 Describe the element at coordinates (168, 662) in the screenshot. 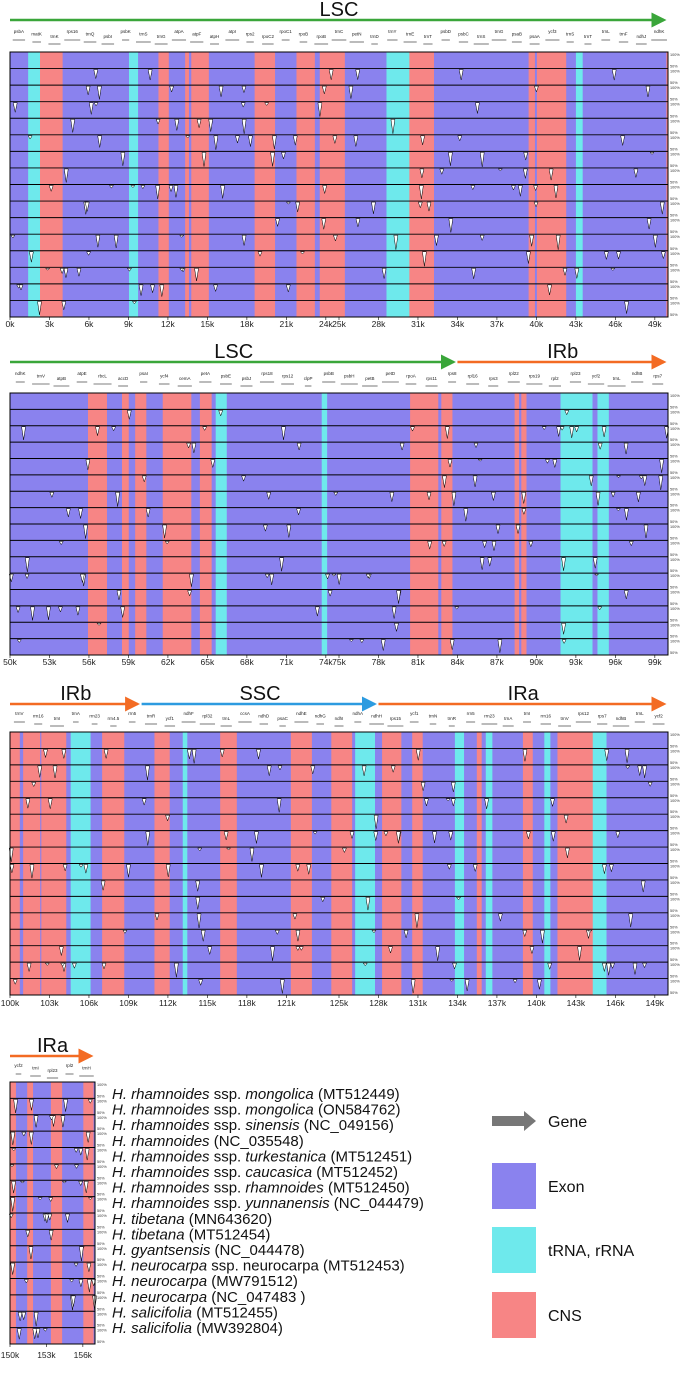

I see `x-tick-label: 62k` at that location.